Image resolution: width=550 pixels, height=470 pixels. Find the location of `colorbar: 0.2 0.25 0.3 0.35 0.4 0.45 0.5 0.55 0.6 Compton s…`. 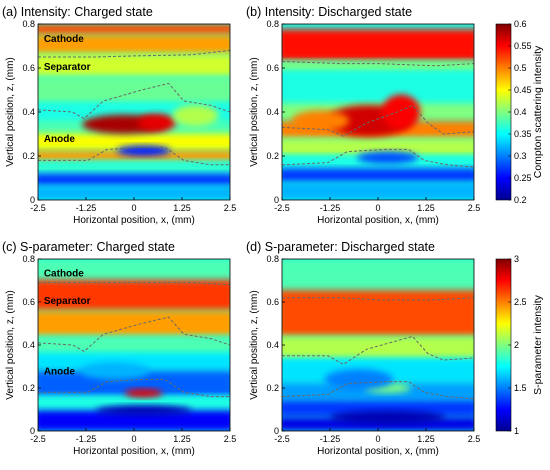

colorbar: 0.2 0.25 0.3 0.35 0.4 0.45 0.5 0.55 0.6 Compton s… is located at coordinates (519, 112).